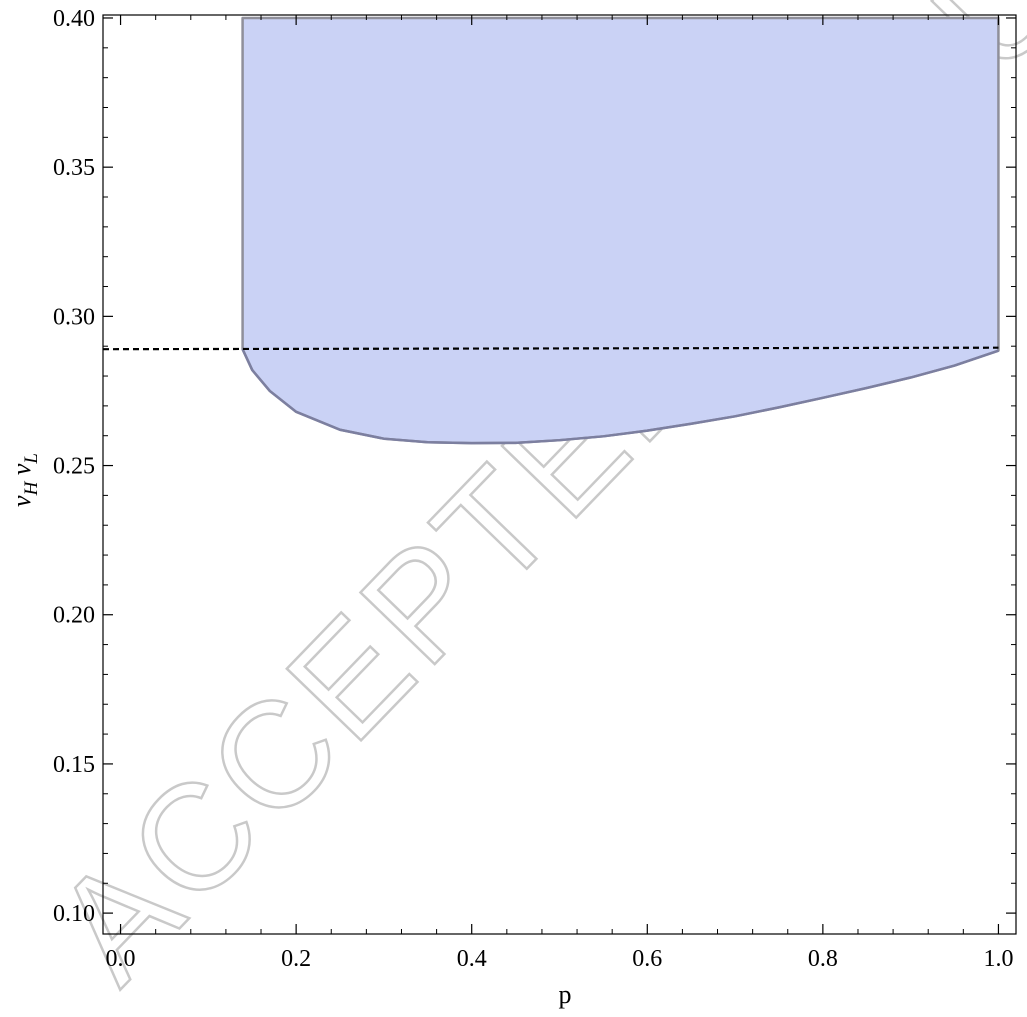 This screenshot has width=1027, height=1017. What do you see at coordinates (472, 959) in the screenshot?
I see `x-tick-label: 0.4` at bounding box center [472, 959].